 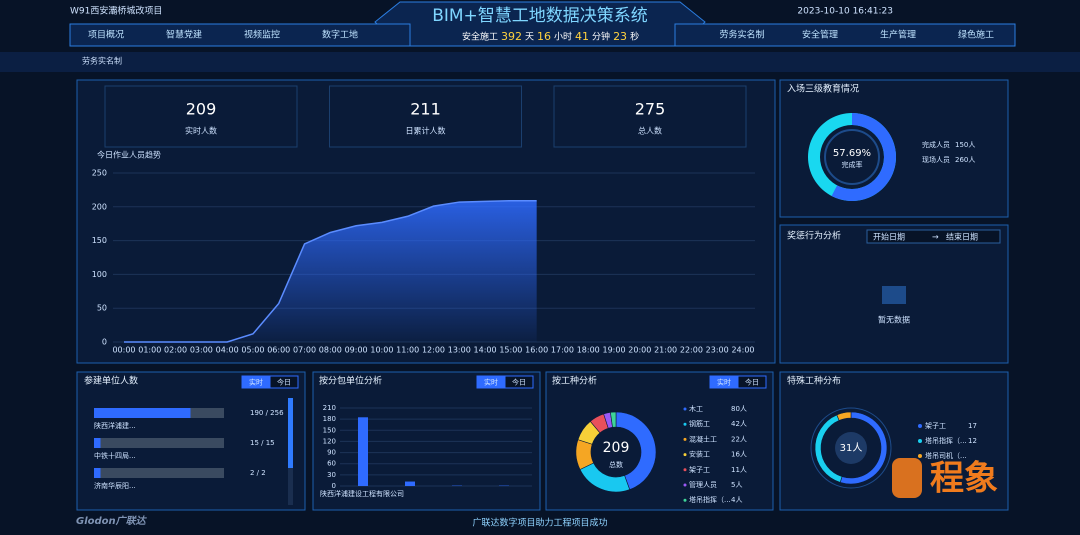 What do you see at coordinates (331, 453) in the screenshot?
I see `y-tick-label: 90` at bounding box center [331, 453].